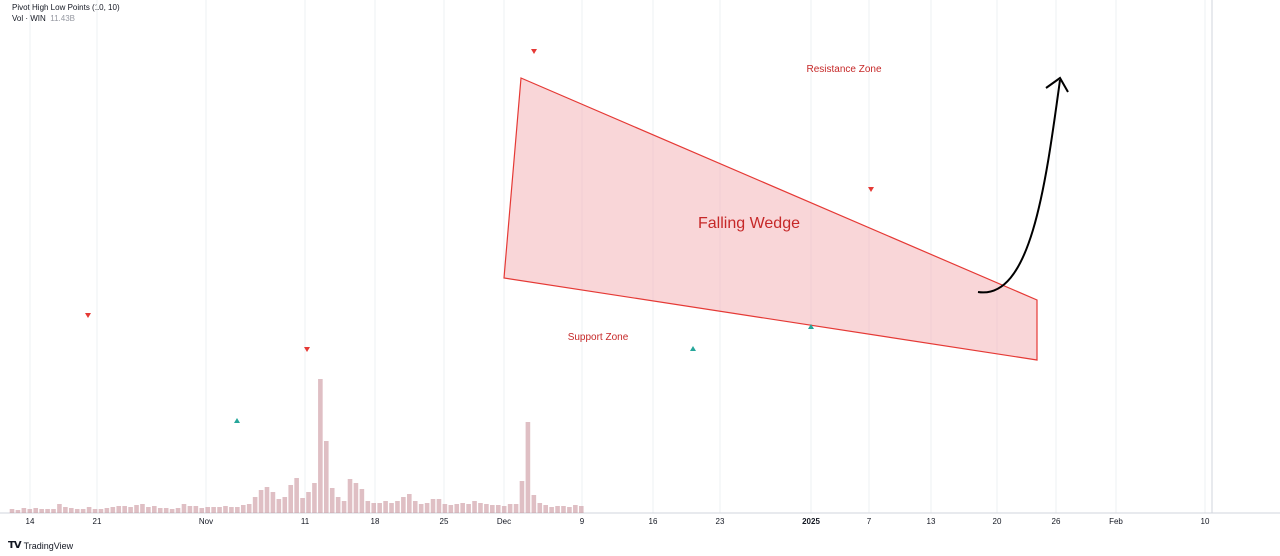 The width and height of the screenshot is (1280, 556). What do you see at coordinates (931, 521) in the screenshot?
I see `time-tick-label: 13` at bounding box center [931, 521].